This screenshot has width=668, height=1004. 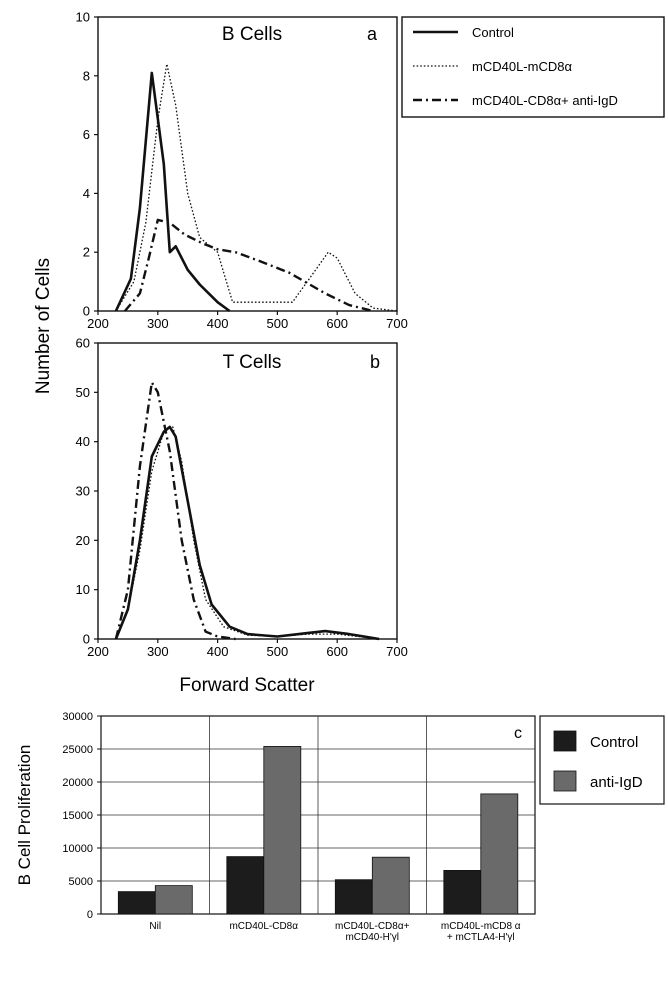 What do you see at coordinates (263, 926) in the screenshot?
I see `category-label: mCD40L-CD8α` at bounding box center [263, 926].